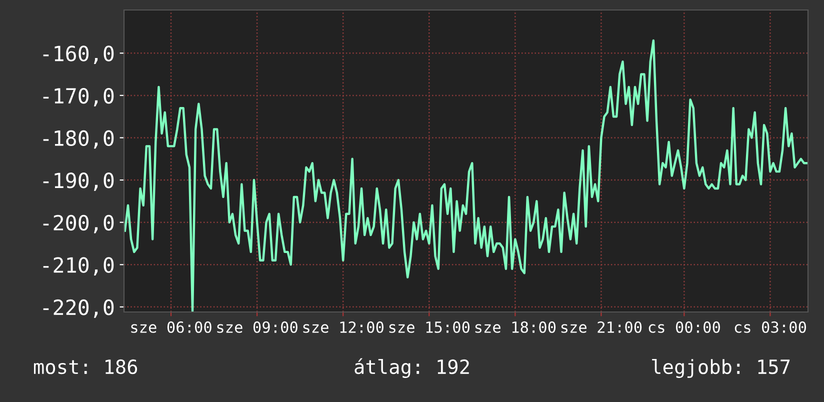 This screenshot has width=824, height=402. I want to click on x-tick-label: cs 00:00, so click(684, 327).